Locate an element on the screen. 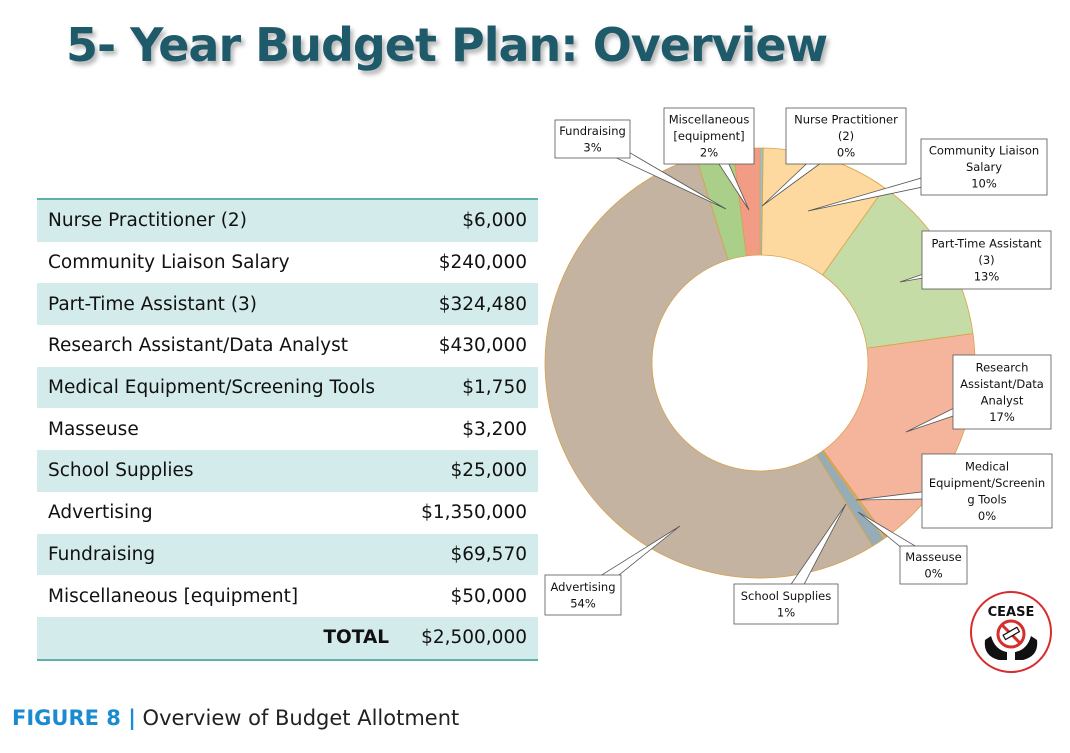 This screenshot has height=753, width=1070. slice-callout: Nurse Practitioner (2) 0% is located at coordinates (834, 157).